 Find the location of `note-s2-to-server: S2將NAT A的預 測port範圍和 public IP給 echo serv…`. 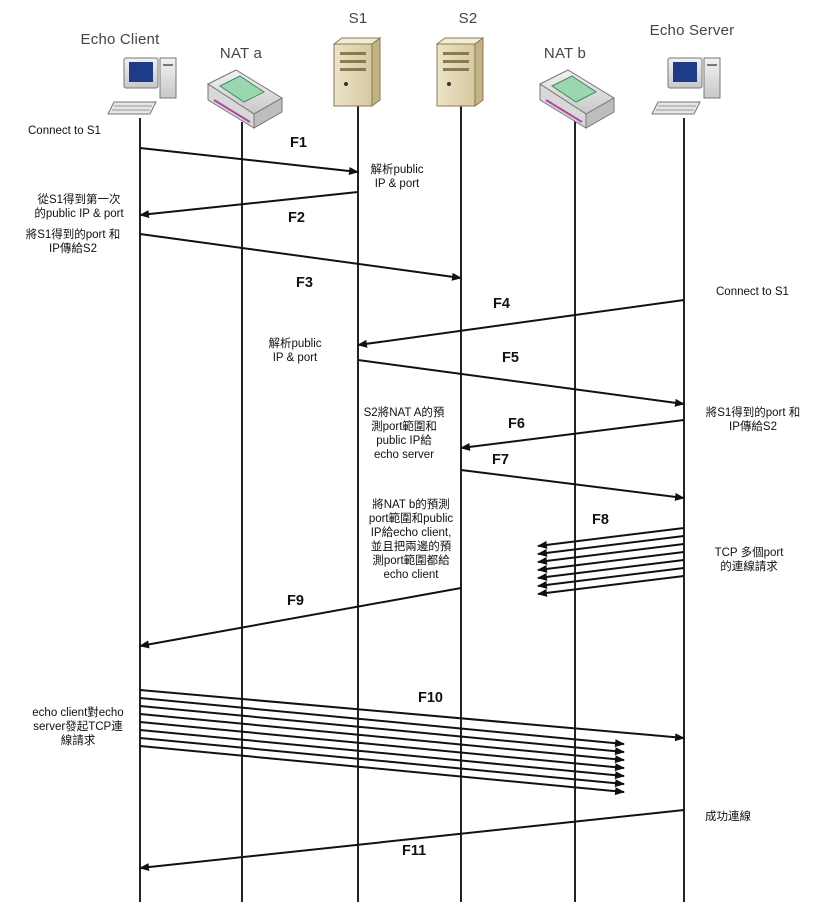

note-s2-to-server: S2將NAT A的預 測port範圍和 public IP給 echo serv… is located at coordinates (404, 434).